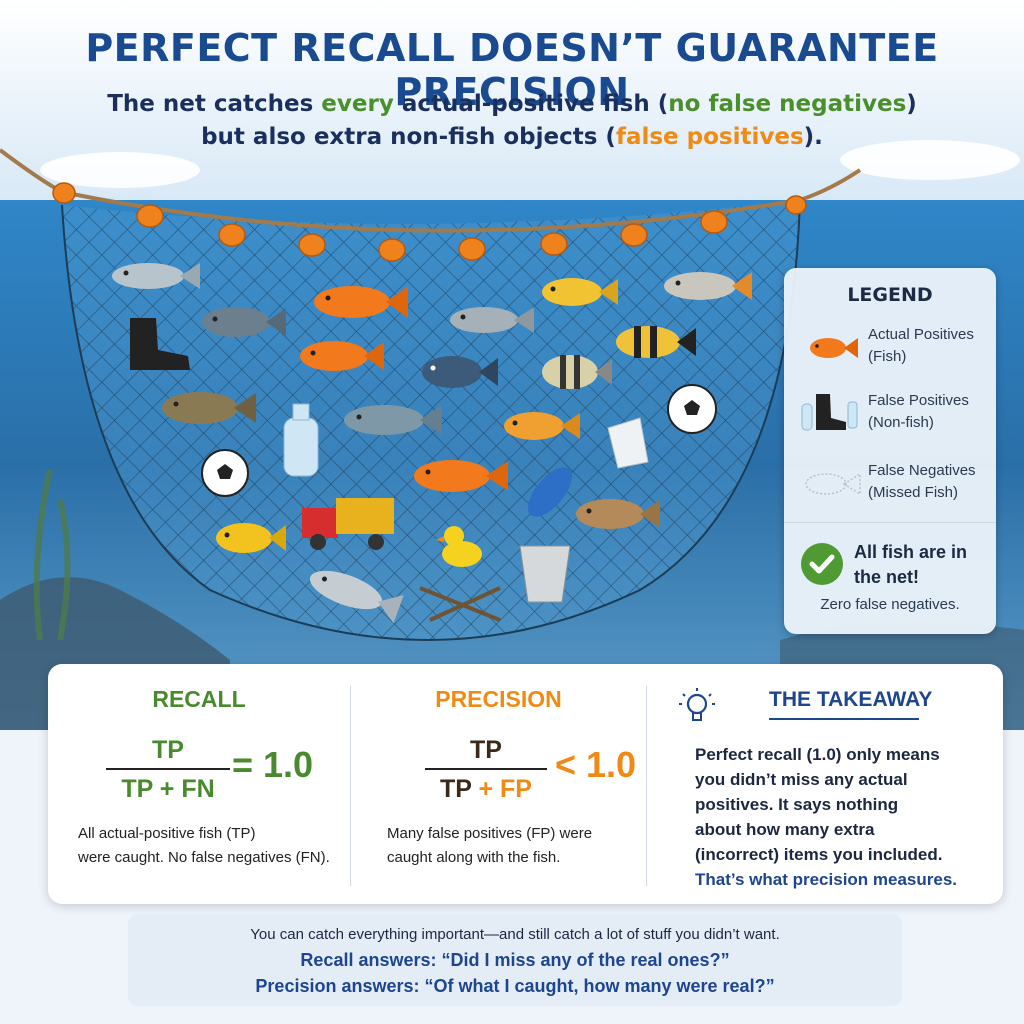  I want to click on check-text: All fish are in the net!, so click(911, 564).